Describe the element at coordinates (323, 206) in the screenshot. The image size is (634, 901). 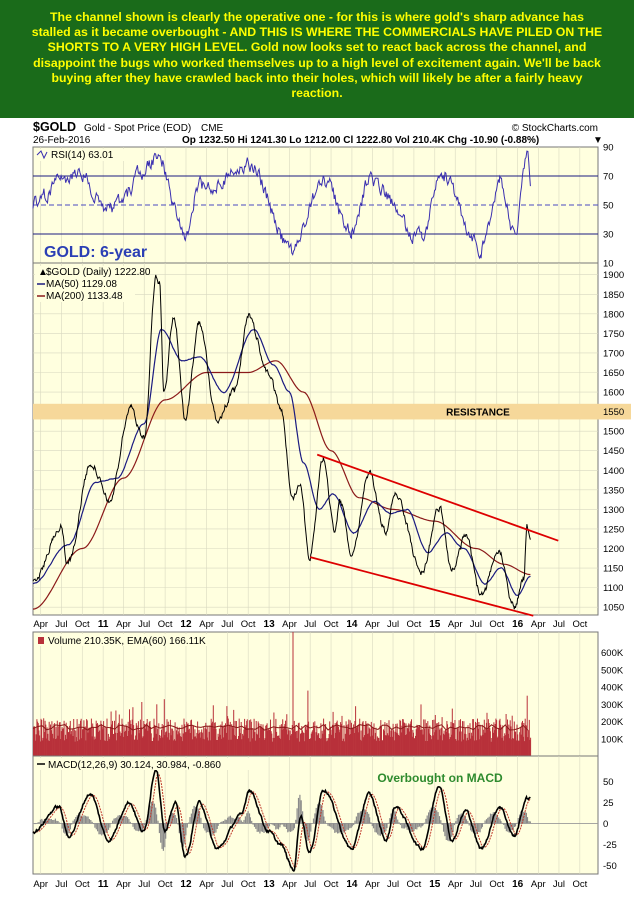
I see `rsi-panel: 90 70 50 30 10 RSI(14) 63.01` at that location.